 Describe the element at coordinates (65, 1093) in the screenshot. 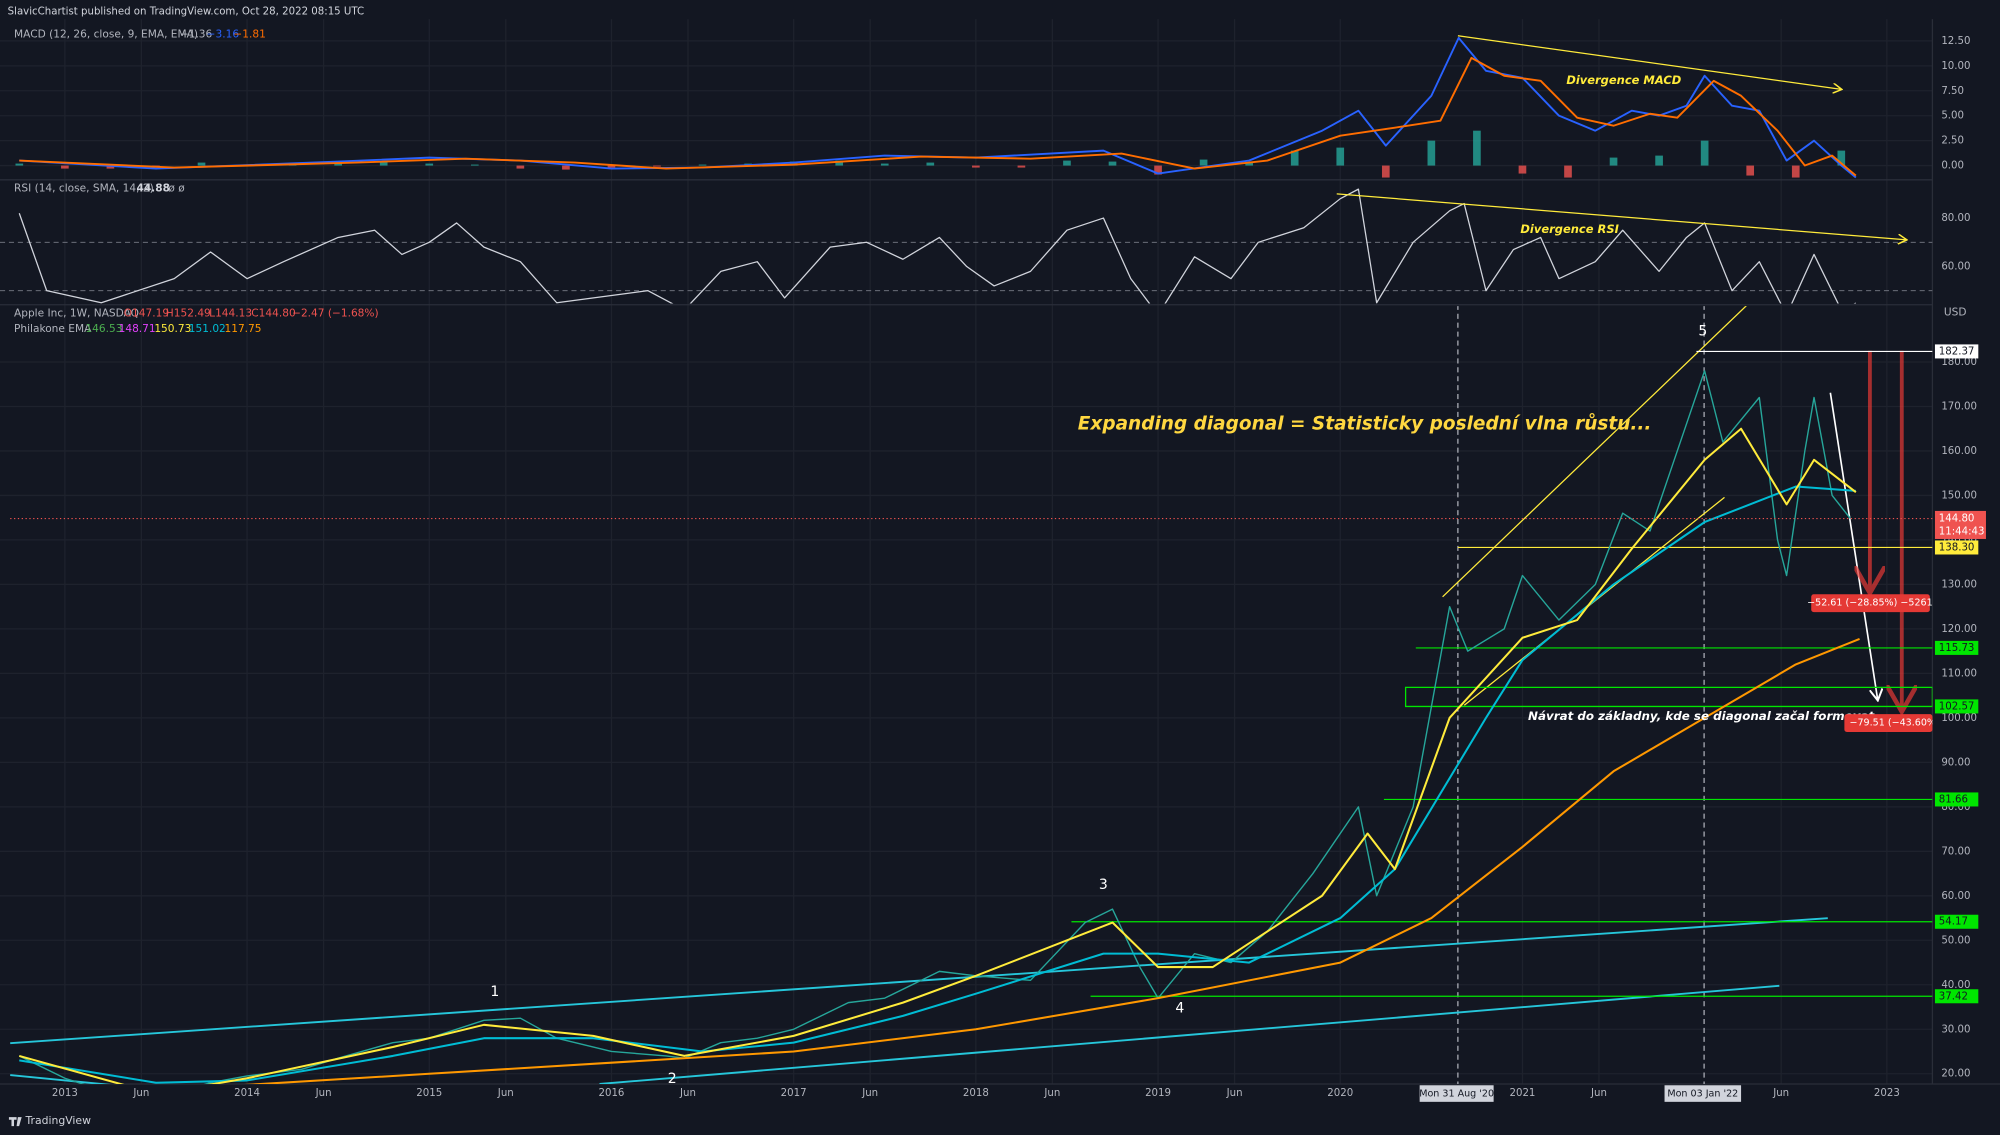

I see `x-tick-label: 2013` at that location.